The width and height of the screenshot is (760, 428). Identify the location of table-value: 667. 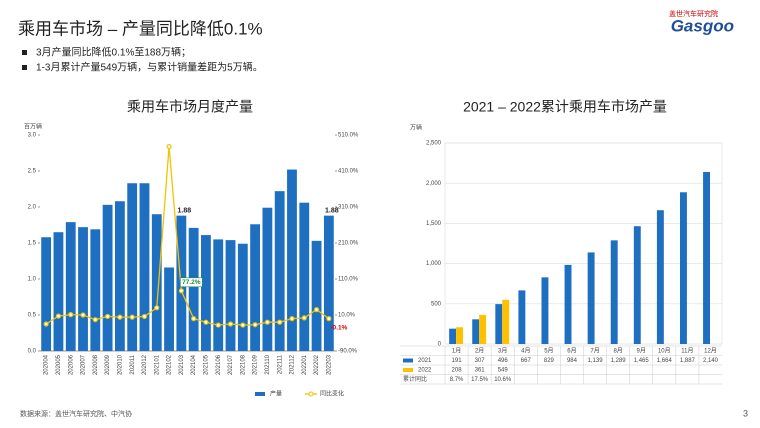
(526, 361).